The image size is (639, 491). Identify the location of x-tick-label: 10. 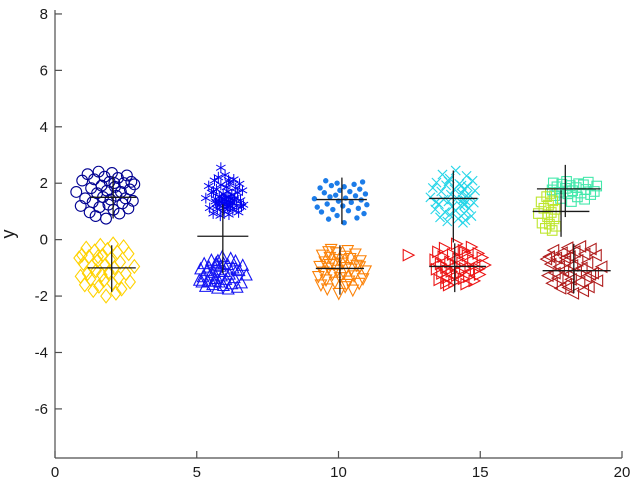
(338, 472).